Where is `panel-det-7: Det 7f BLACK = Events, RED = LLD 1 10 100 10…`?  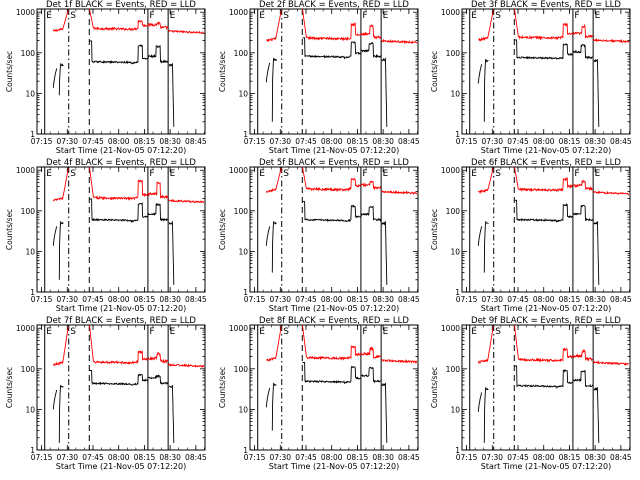 panel-det-7: Det 7f BLACK = Events, RED = LLD 1 10 100 10… is located at coordinates (106, 393).